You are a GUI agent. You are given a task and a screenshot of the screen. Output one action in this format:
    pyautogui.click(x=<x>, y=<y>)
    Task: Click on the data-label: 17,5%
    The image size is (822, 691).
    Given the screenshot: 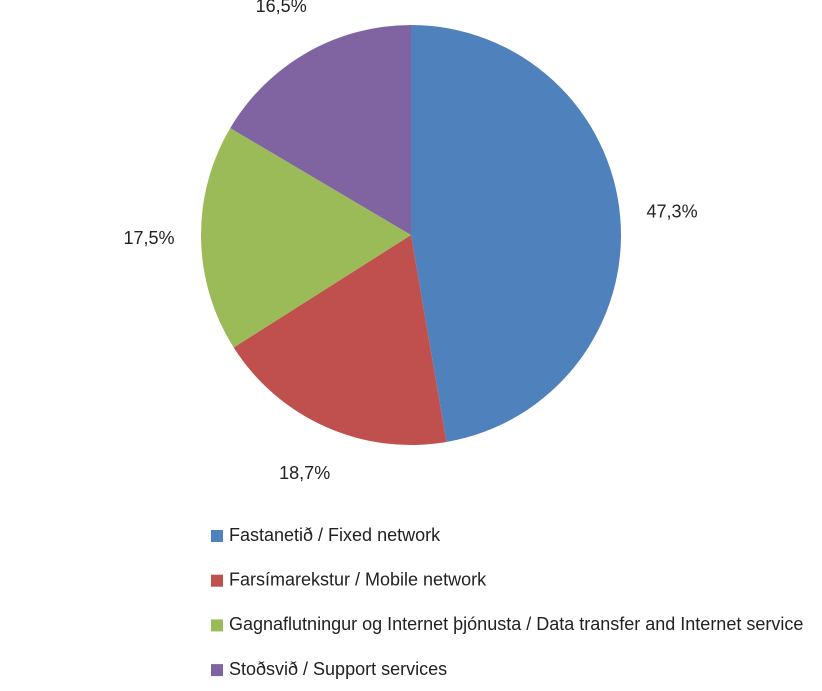 What is the action you would take?
    pyautogui.click(x=149, y=238)
    